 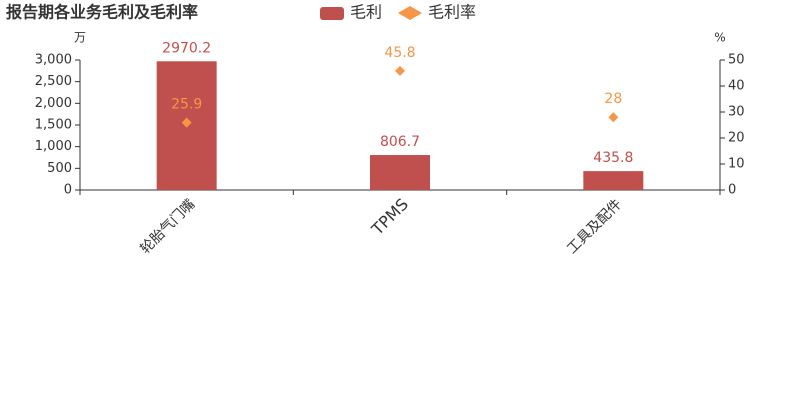 What do you see at coordinates (186, 105) in the screenshot?
I see `point-label: 25.9` at bounding box center [186, 105].